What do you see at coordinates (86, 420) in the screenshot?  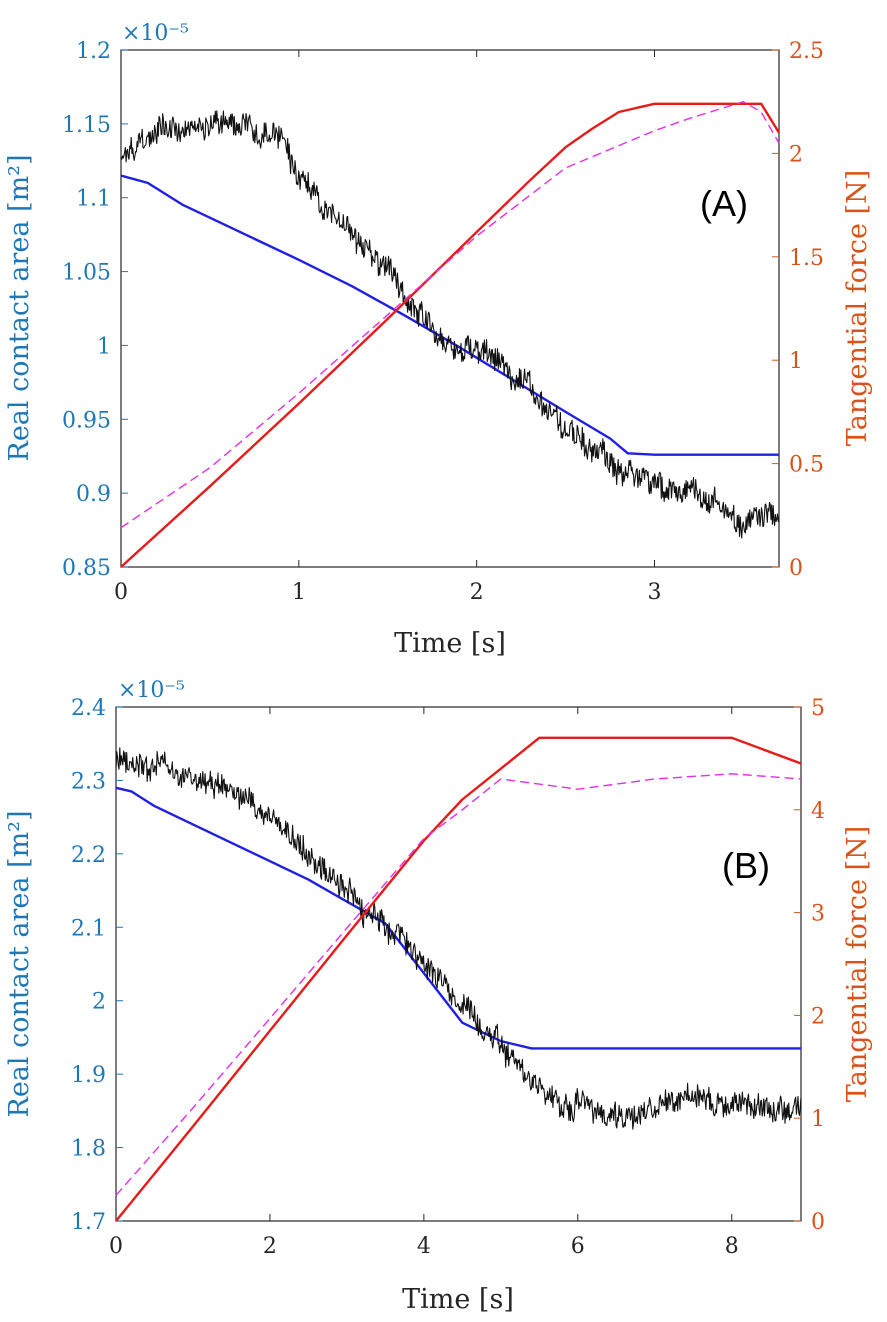 I see `left-tick-label-a: 0.95` at bounding box center [86, 420].